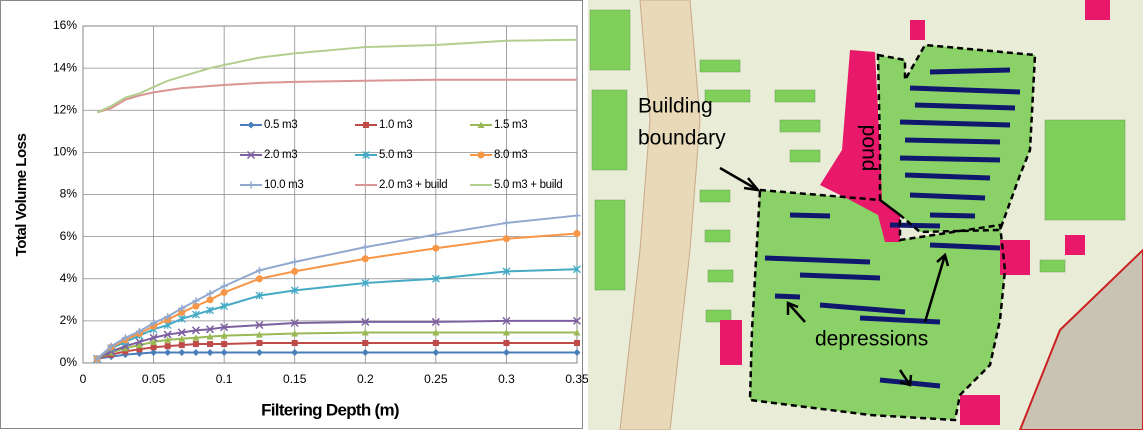 This screenshot has width=1143, height=430. What do you see at coordinates (436, 379) in the screenshot?
I see `x-tick-label: 0.25` at bounding box center [436, 379].